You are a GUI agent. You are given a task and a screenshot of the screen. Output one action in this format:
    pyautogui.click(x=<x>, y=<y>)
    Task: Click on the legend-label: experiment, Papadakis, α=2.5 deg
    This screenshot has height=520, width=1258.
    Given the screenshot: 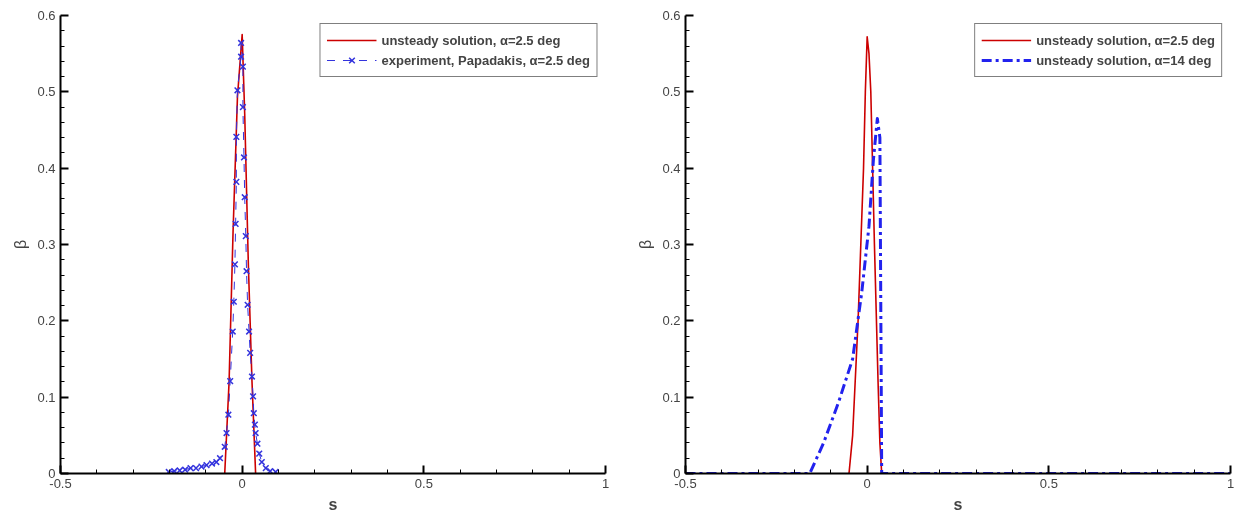 What is the action you would take?
    pyautogui.click(x=485, y=60)
    